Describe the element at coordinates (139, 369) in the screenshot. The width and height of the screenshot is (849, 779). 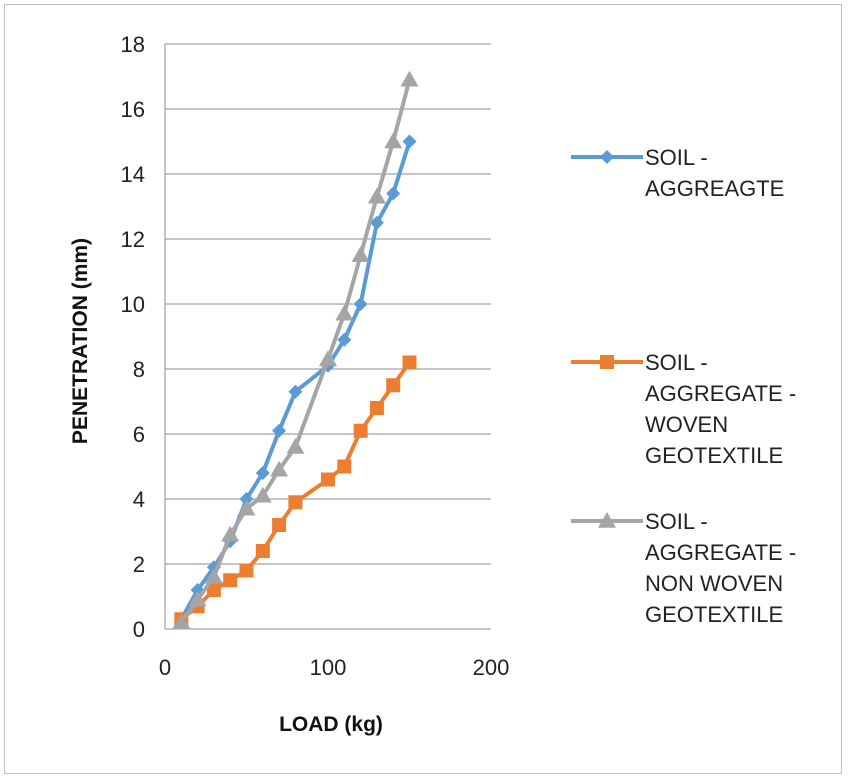
I see `y-tick-label-8: 8` at that location.